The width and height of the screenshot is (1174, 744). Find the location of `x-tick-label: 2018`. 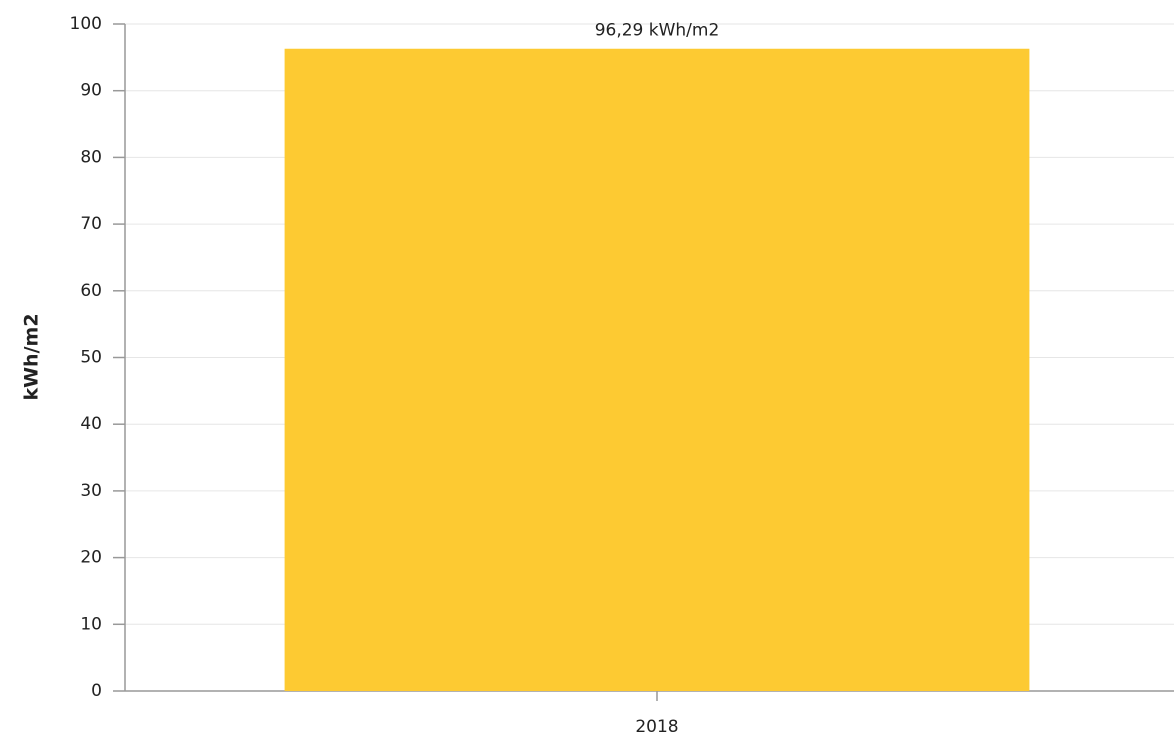

x-tick-label: 2018 is located at coordinates (656, 727).